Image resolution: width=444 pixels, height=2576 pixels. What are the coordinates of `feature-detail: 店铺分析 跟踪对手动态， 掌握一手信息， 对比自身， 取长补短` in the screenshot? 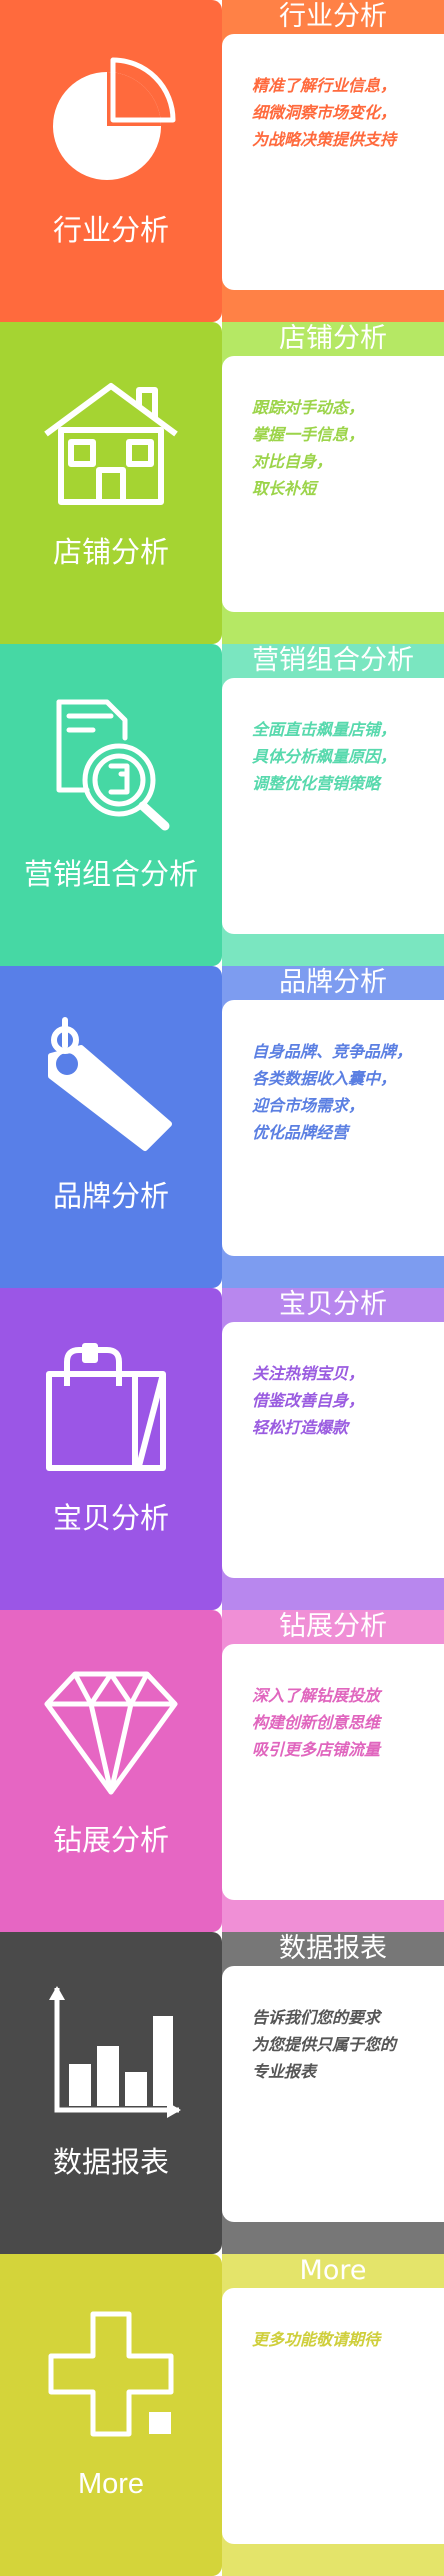 It's located at (333, 483).